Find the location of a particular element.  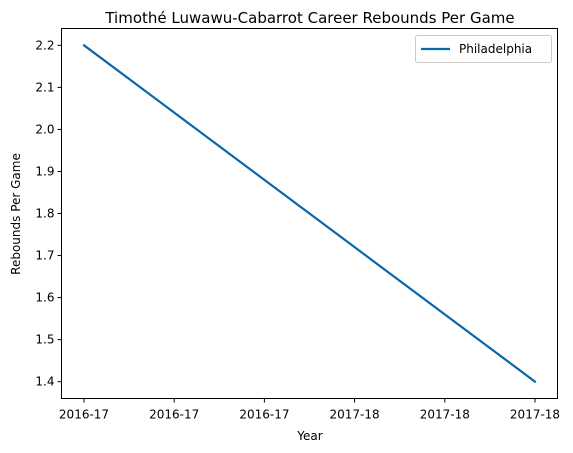

y-tick-label: 1.6 is located at coordinates (44, 298).